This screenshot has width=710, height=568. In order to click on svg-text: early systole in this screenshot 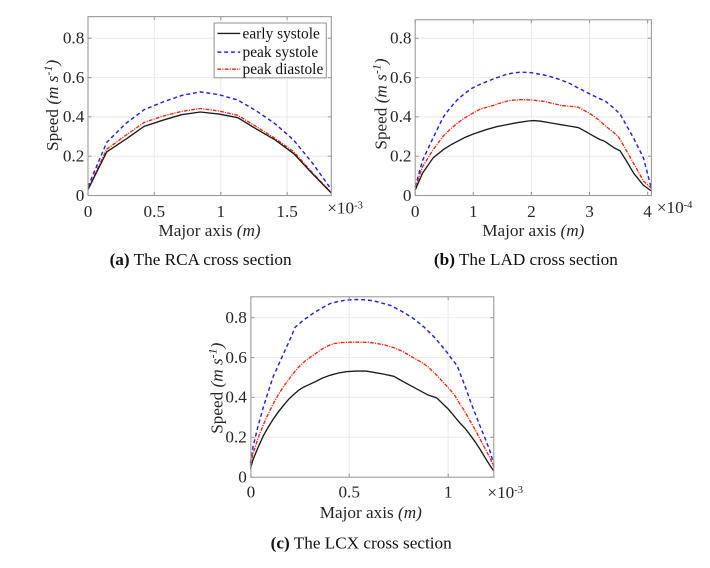, I will do `click(282, 33)`.